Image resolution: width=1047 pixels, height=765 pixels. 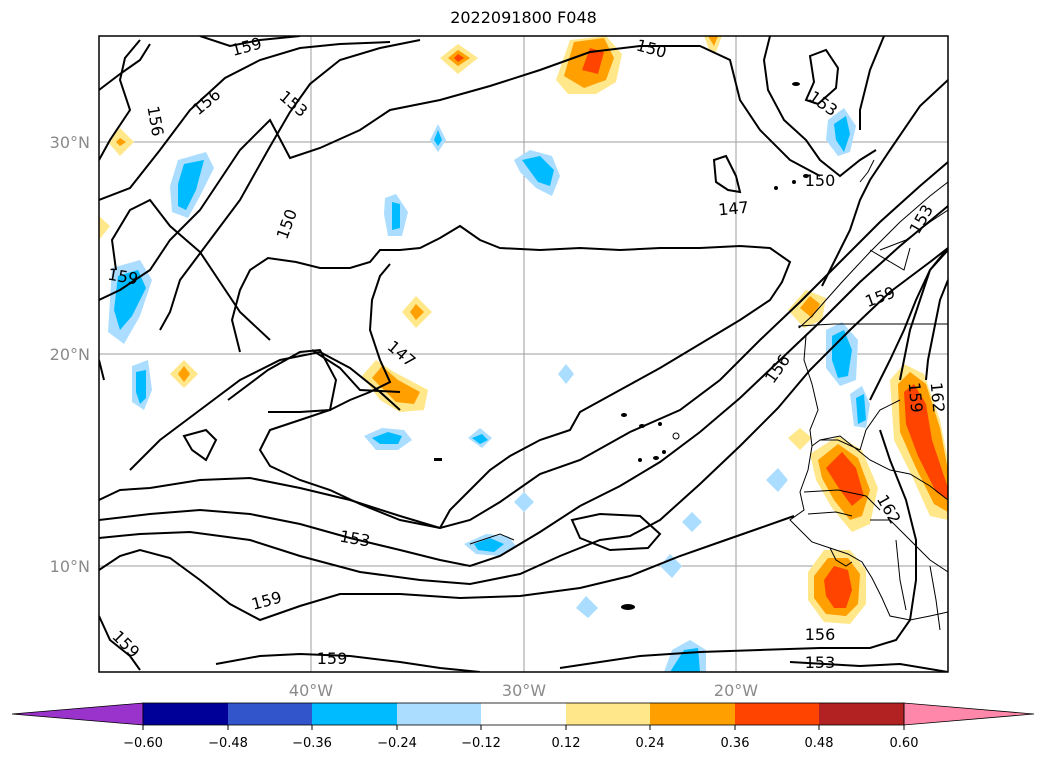 I want to click on colorbar-extend-min, so click(x=77, y=714).